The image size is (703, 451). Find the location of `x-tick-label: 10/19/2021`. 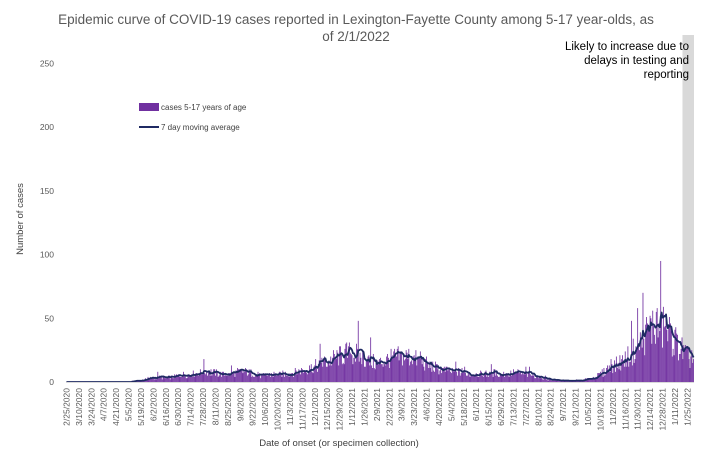

x-tick-label: 10/19/2021 is located at coordinates (600, 409).